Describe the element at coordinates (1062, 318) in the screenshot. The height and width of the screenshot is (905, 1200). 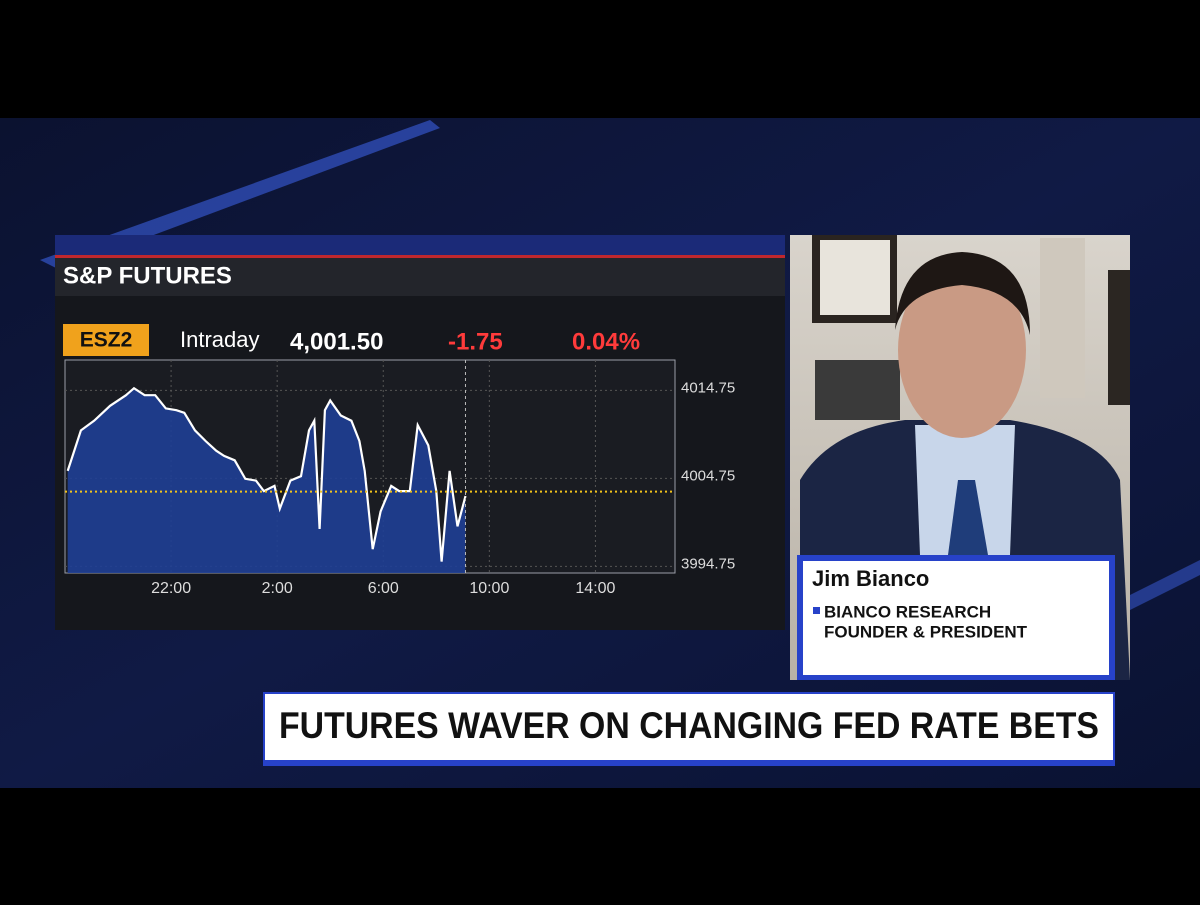
I see `door` at that location.